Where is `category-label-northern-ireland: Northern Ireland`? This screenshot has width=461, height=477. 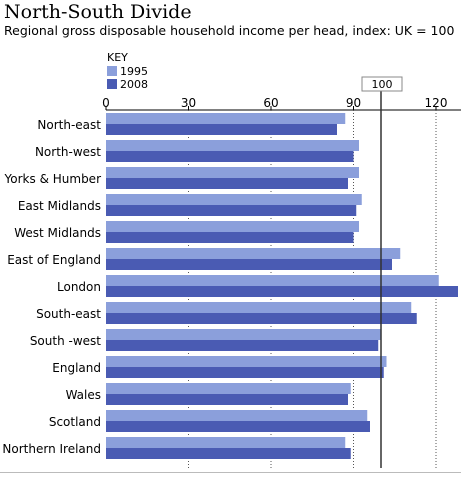 category-label-northern-ireland: Northern Ireland is located at coordinates (51, 449).